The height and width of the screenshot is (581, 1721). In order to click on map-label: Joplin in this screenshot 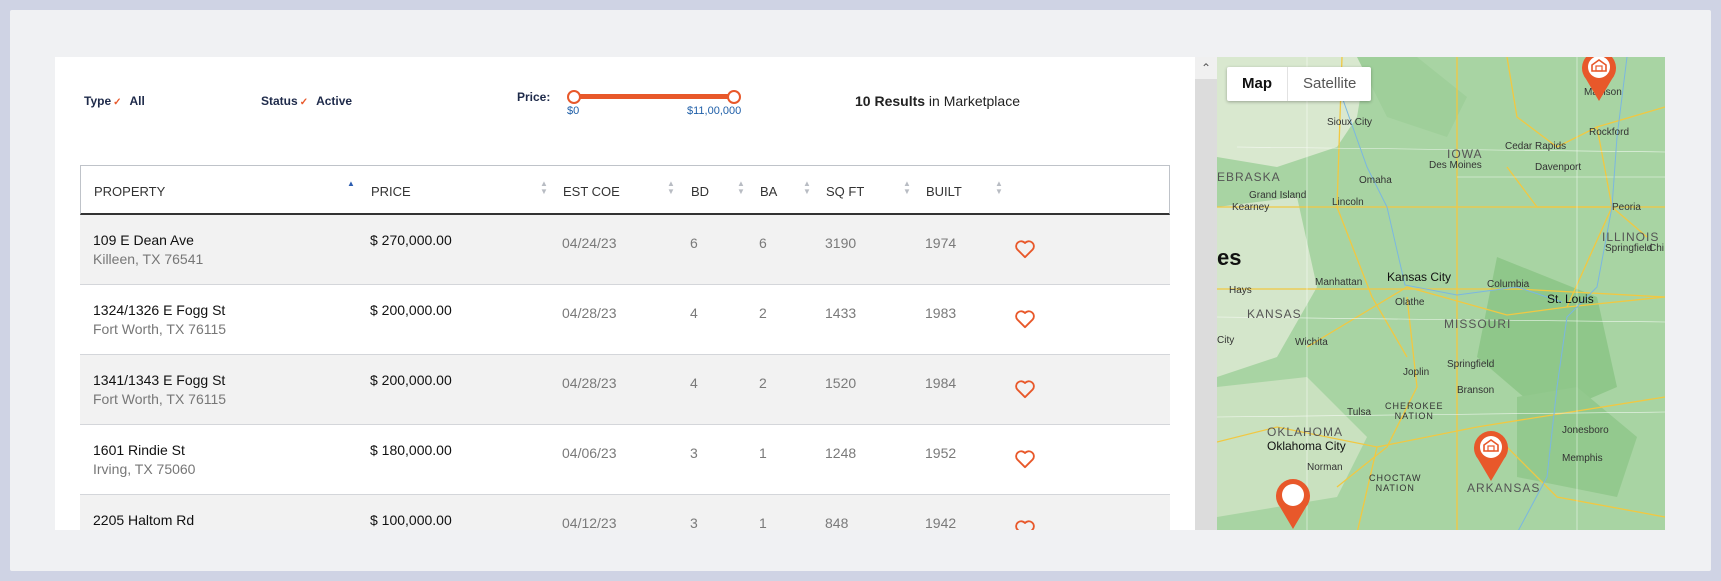, I will do `click(1416, 372)`.